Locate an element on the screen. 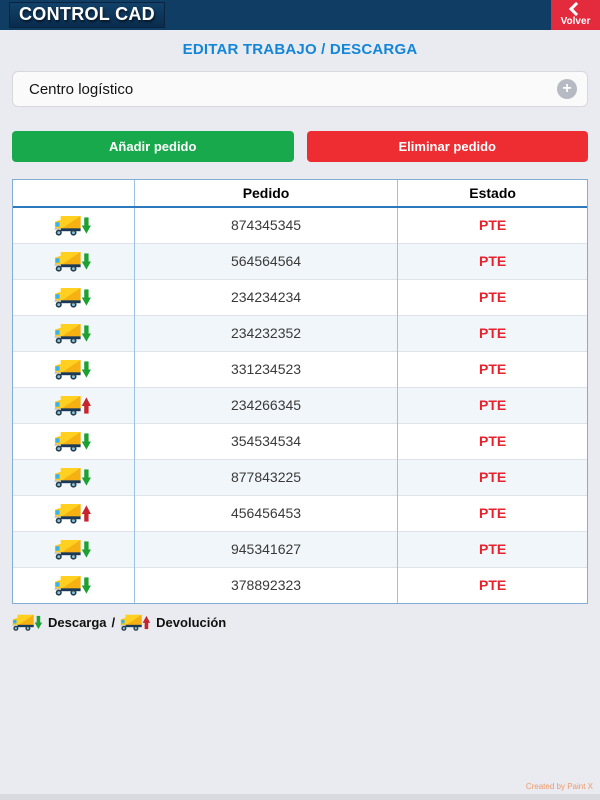  pedido-value: 945341627 is located at coordinates (266, 548).